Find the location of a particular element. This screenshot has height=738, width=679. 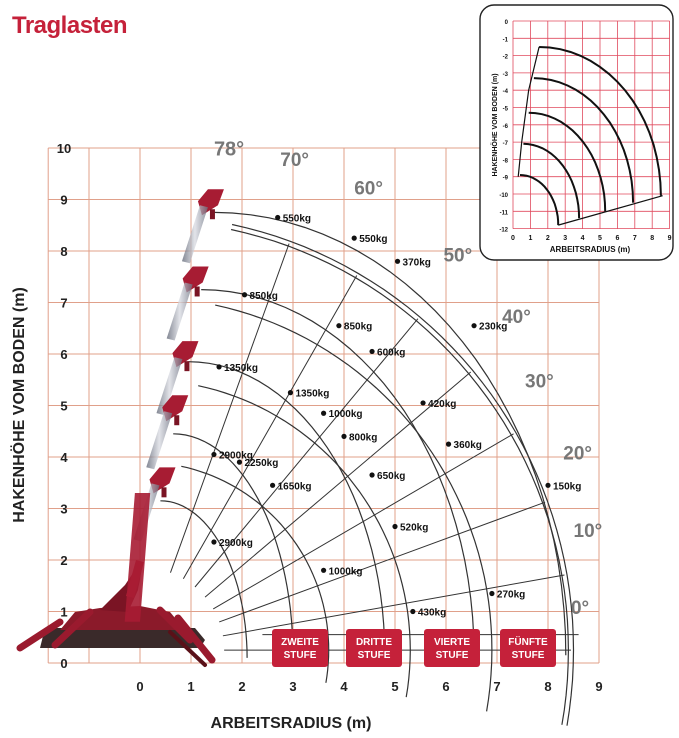

load-point-label: 270kg is located at coordinates (511, 594).